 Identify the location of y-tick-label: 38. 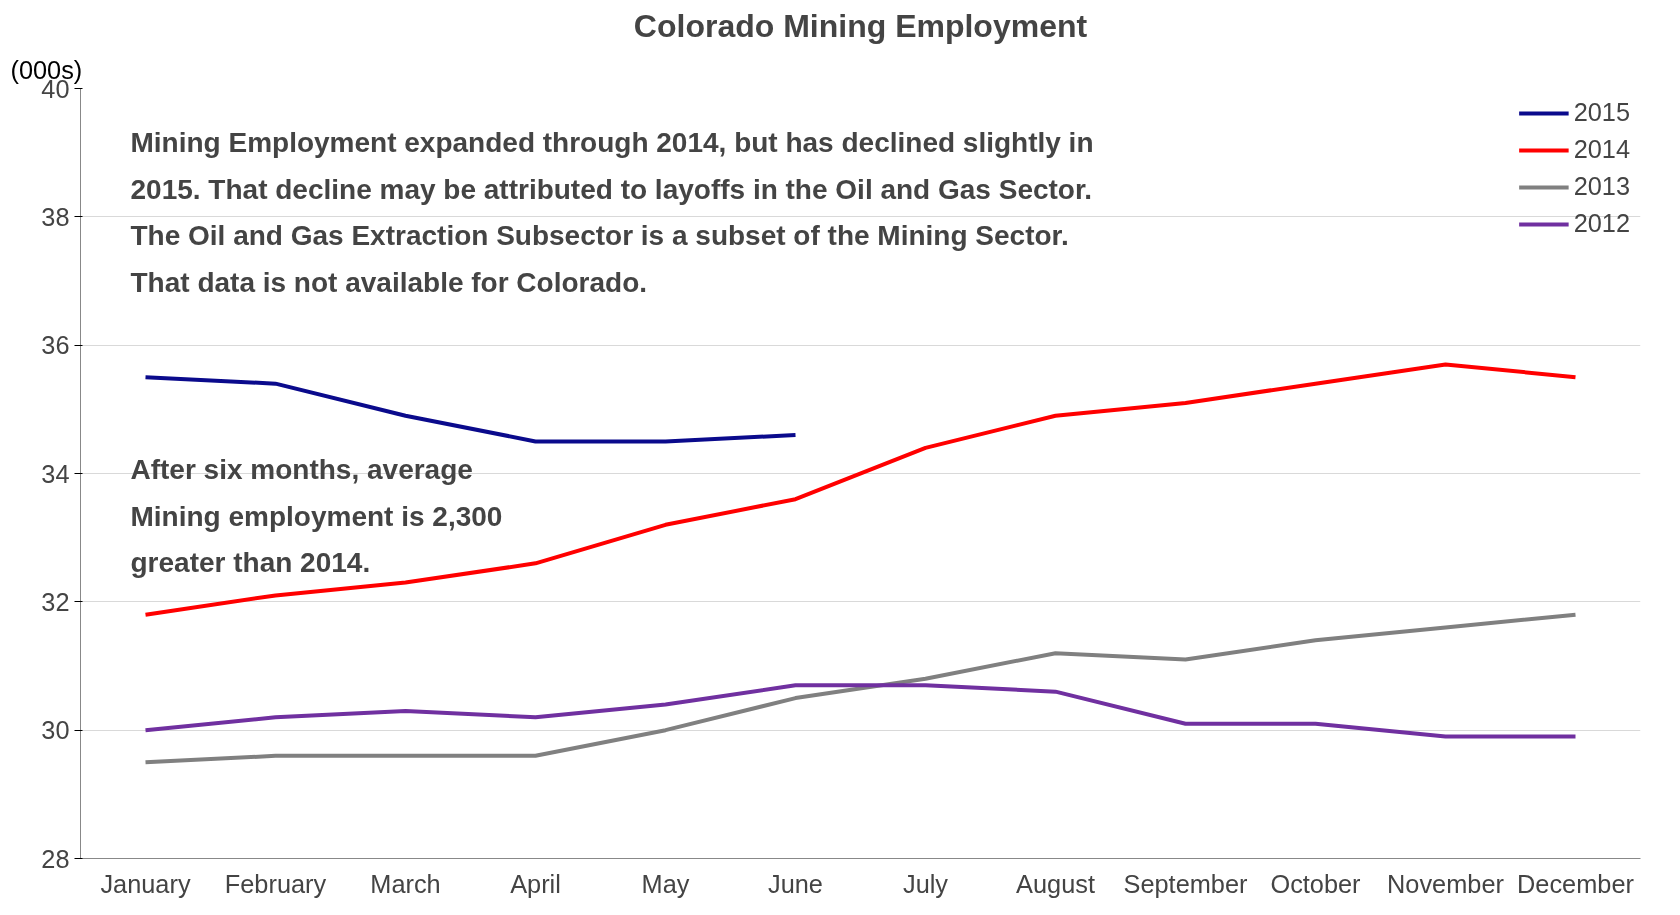
(55, 216).